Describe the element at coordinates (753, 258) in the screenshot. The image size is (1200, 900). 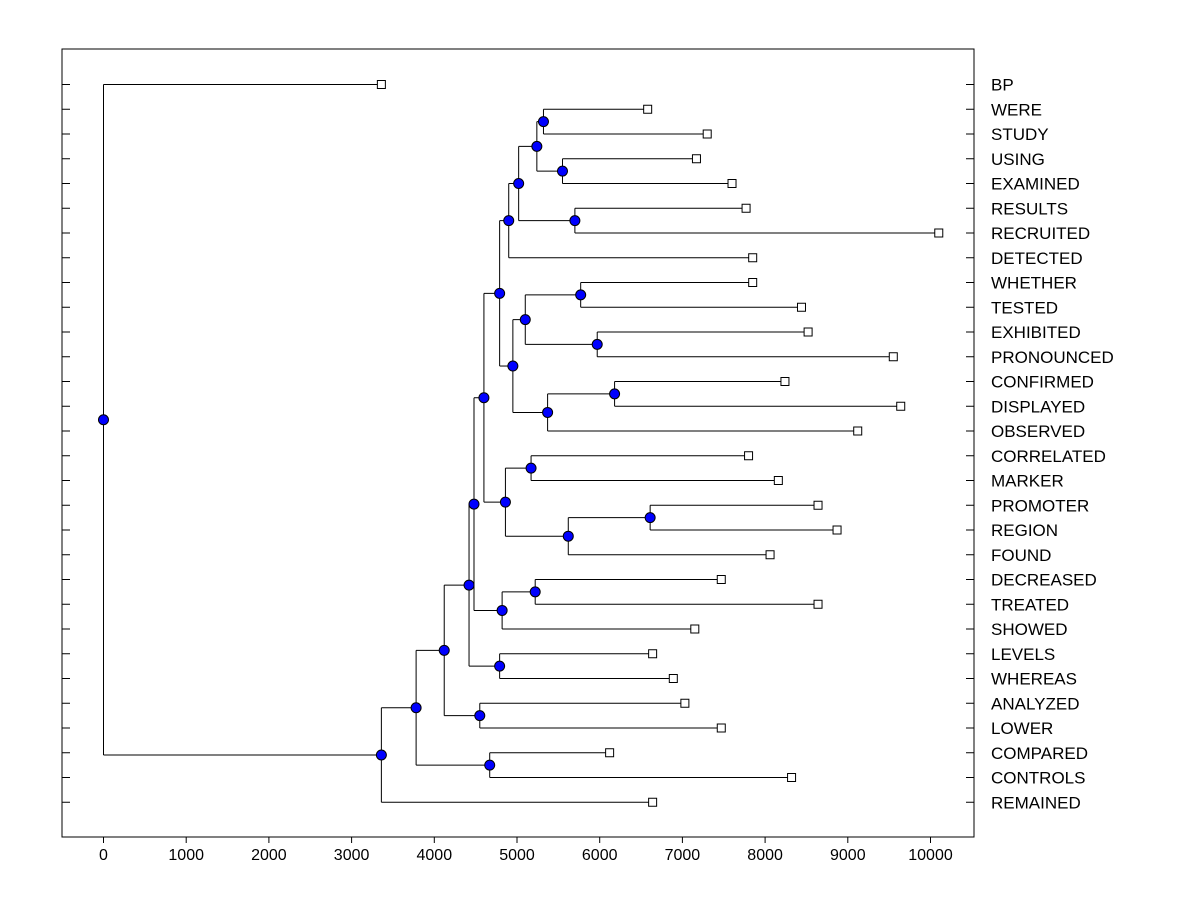
I see `leaf-marker-detected` at that location.